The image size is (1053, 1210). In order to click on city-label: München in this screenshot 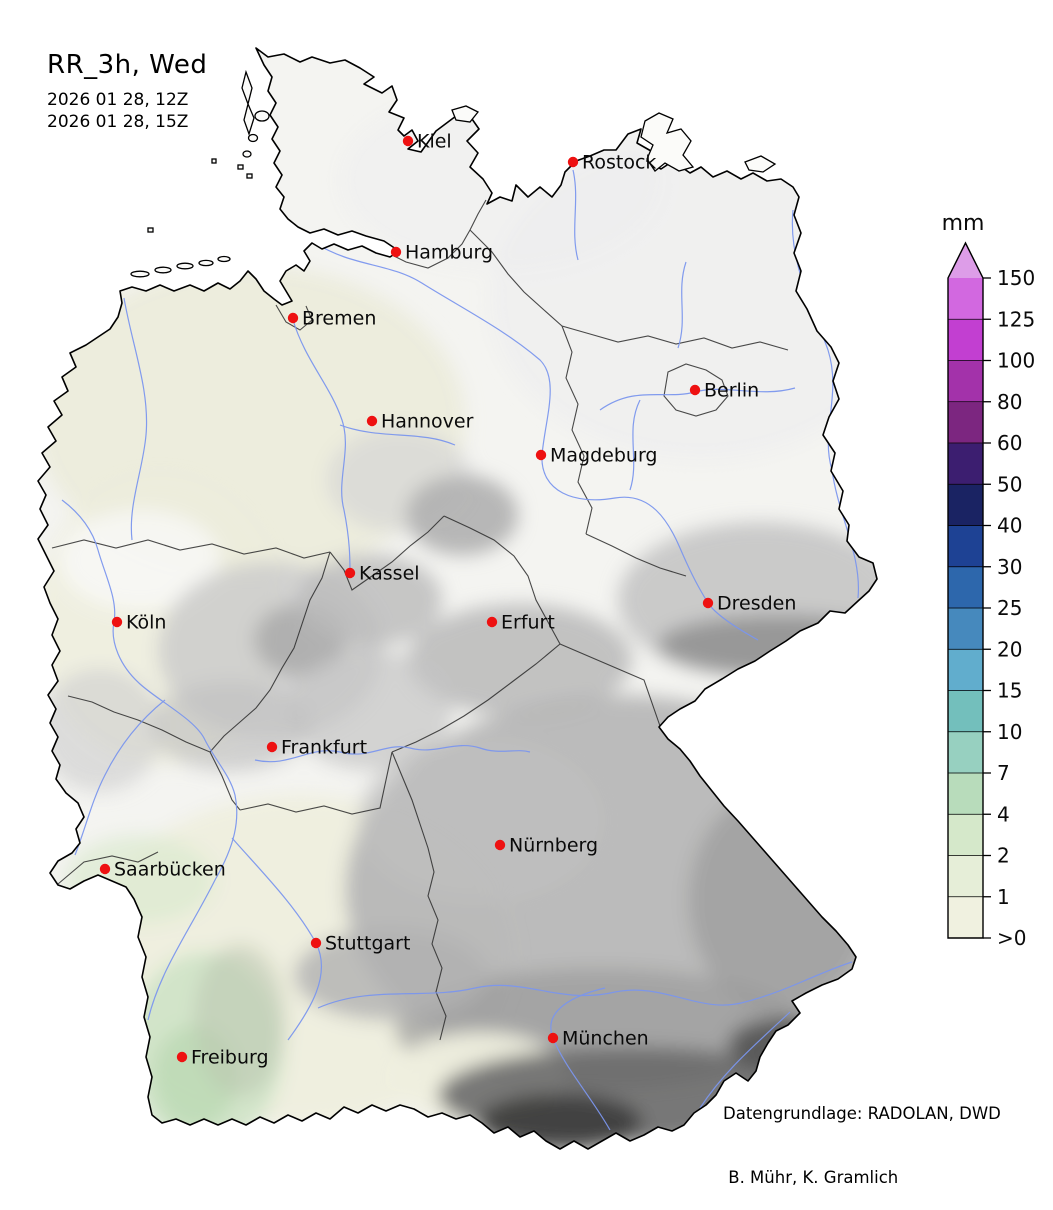, I will do `click(605, 1039)`.